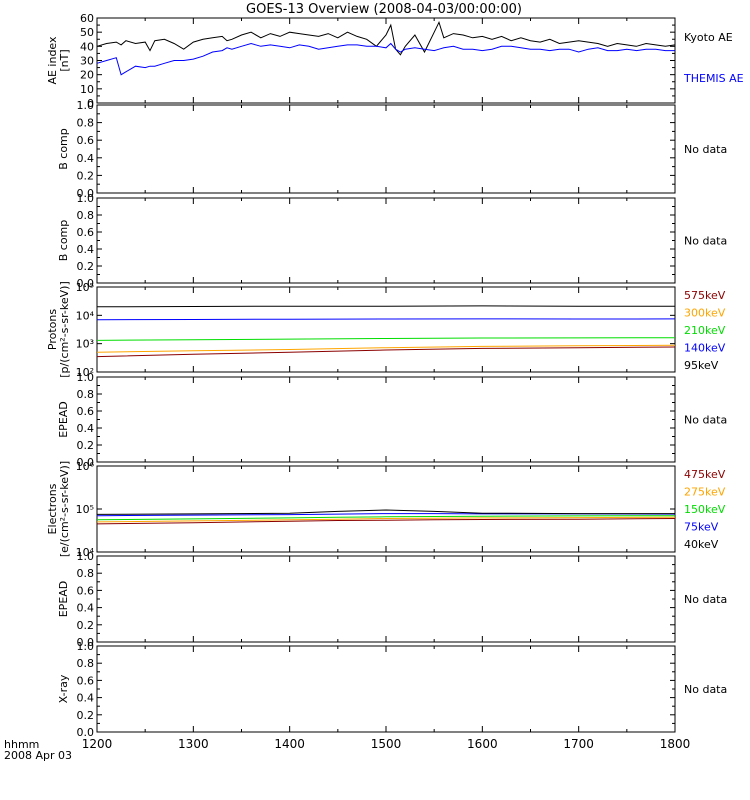 Image resolution: width=750 pixels, height=800 pixels. Describe the element at coordinates (64, 509) in the screenshot. I see `y-axis-label: [e/(cm²-s-sr-keV)]` at that location.